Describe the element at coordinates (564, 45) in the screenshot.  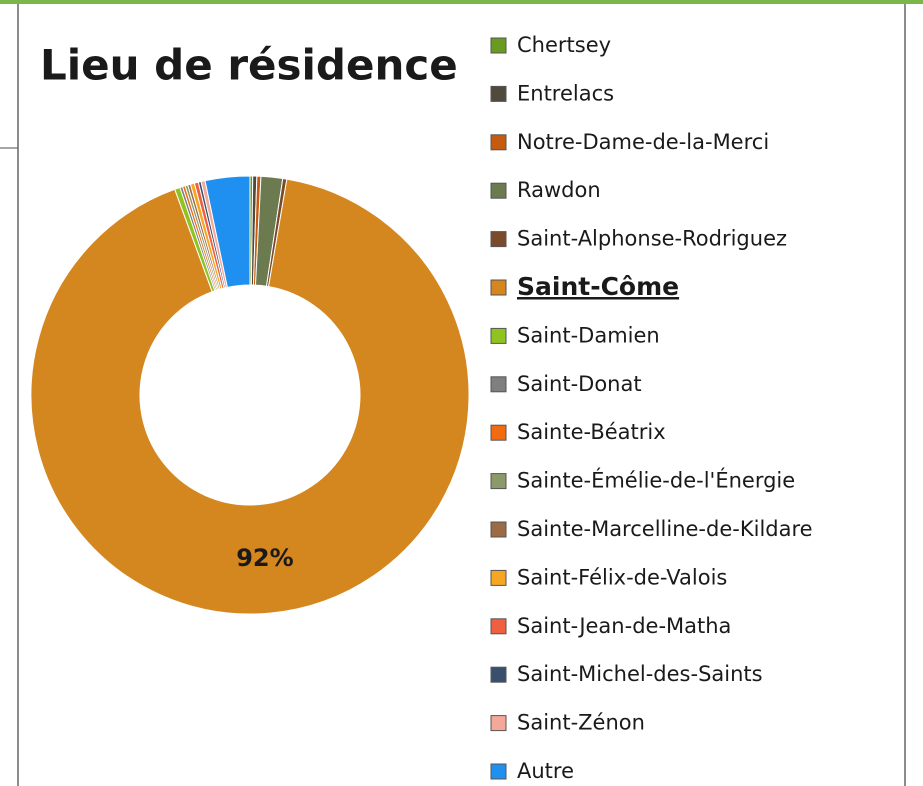
I see `legend-label: Chertsey` at that location.